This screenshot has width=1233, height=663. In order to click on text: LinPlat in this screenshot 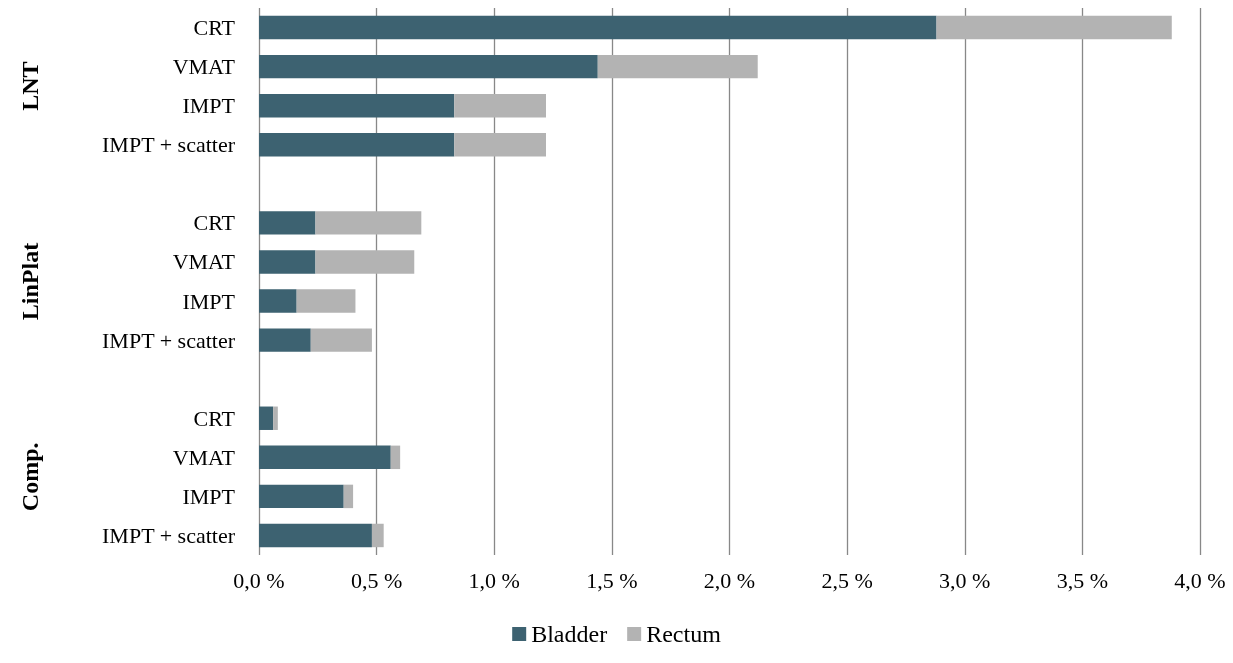, I will do `click(30, 281)`.